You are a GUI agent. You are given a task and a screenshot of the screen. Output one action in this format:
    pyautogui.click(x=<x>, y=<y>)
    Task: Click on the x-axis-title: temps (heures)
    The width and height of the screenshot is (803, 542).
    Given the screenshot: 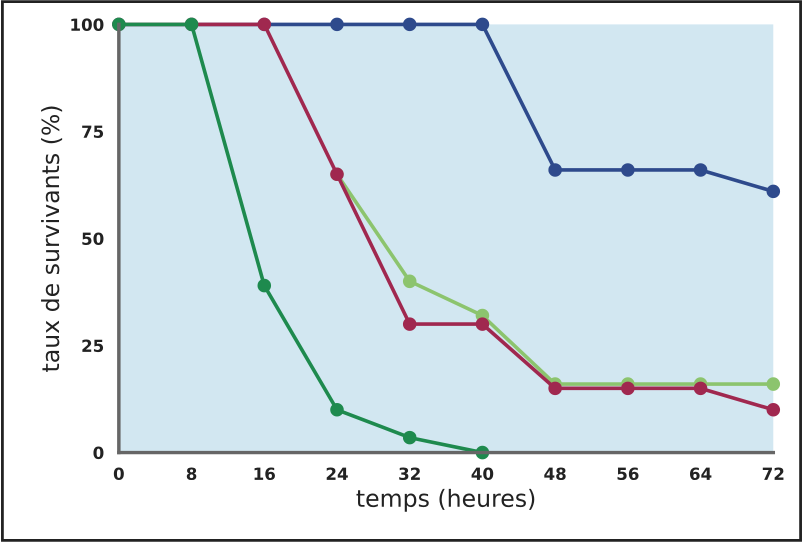 What is the action you would take?
    pyautogui.click(x=445, y=500)
    